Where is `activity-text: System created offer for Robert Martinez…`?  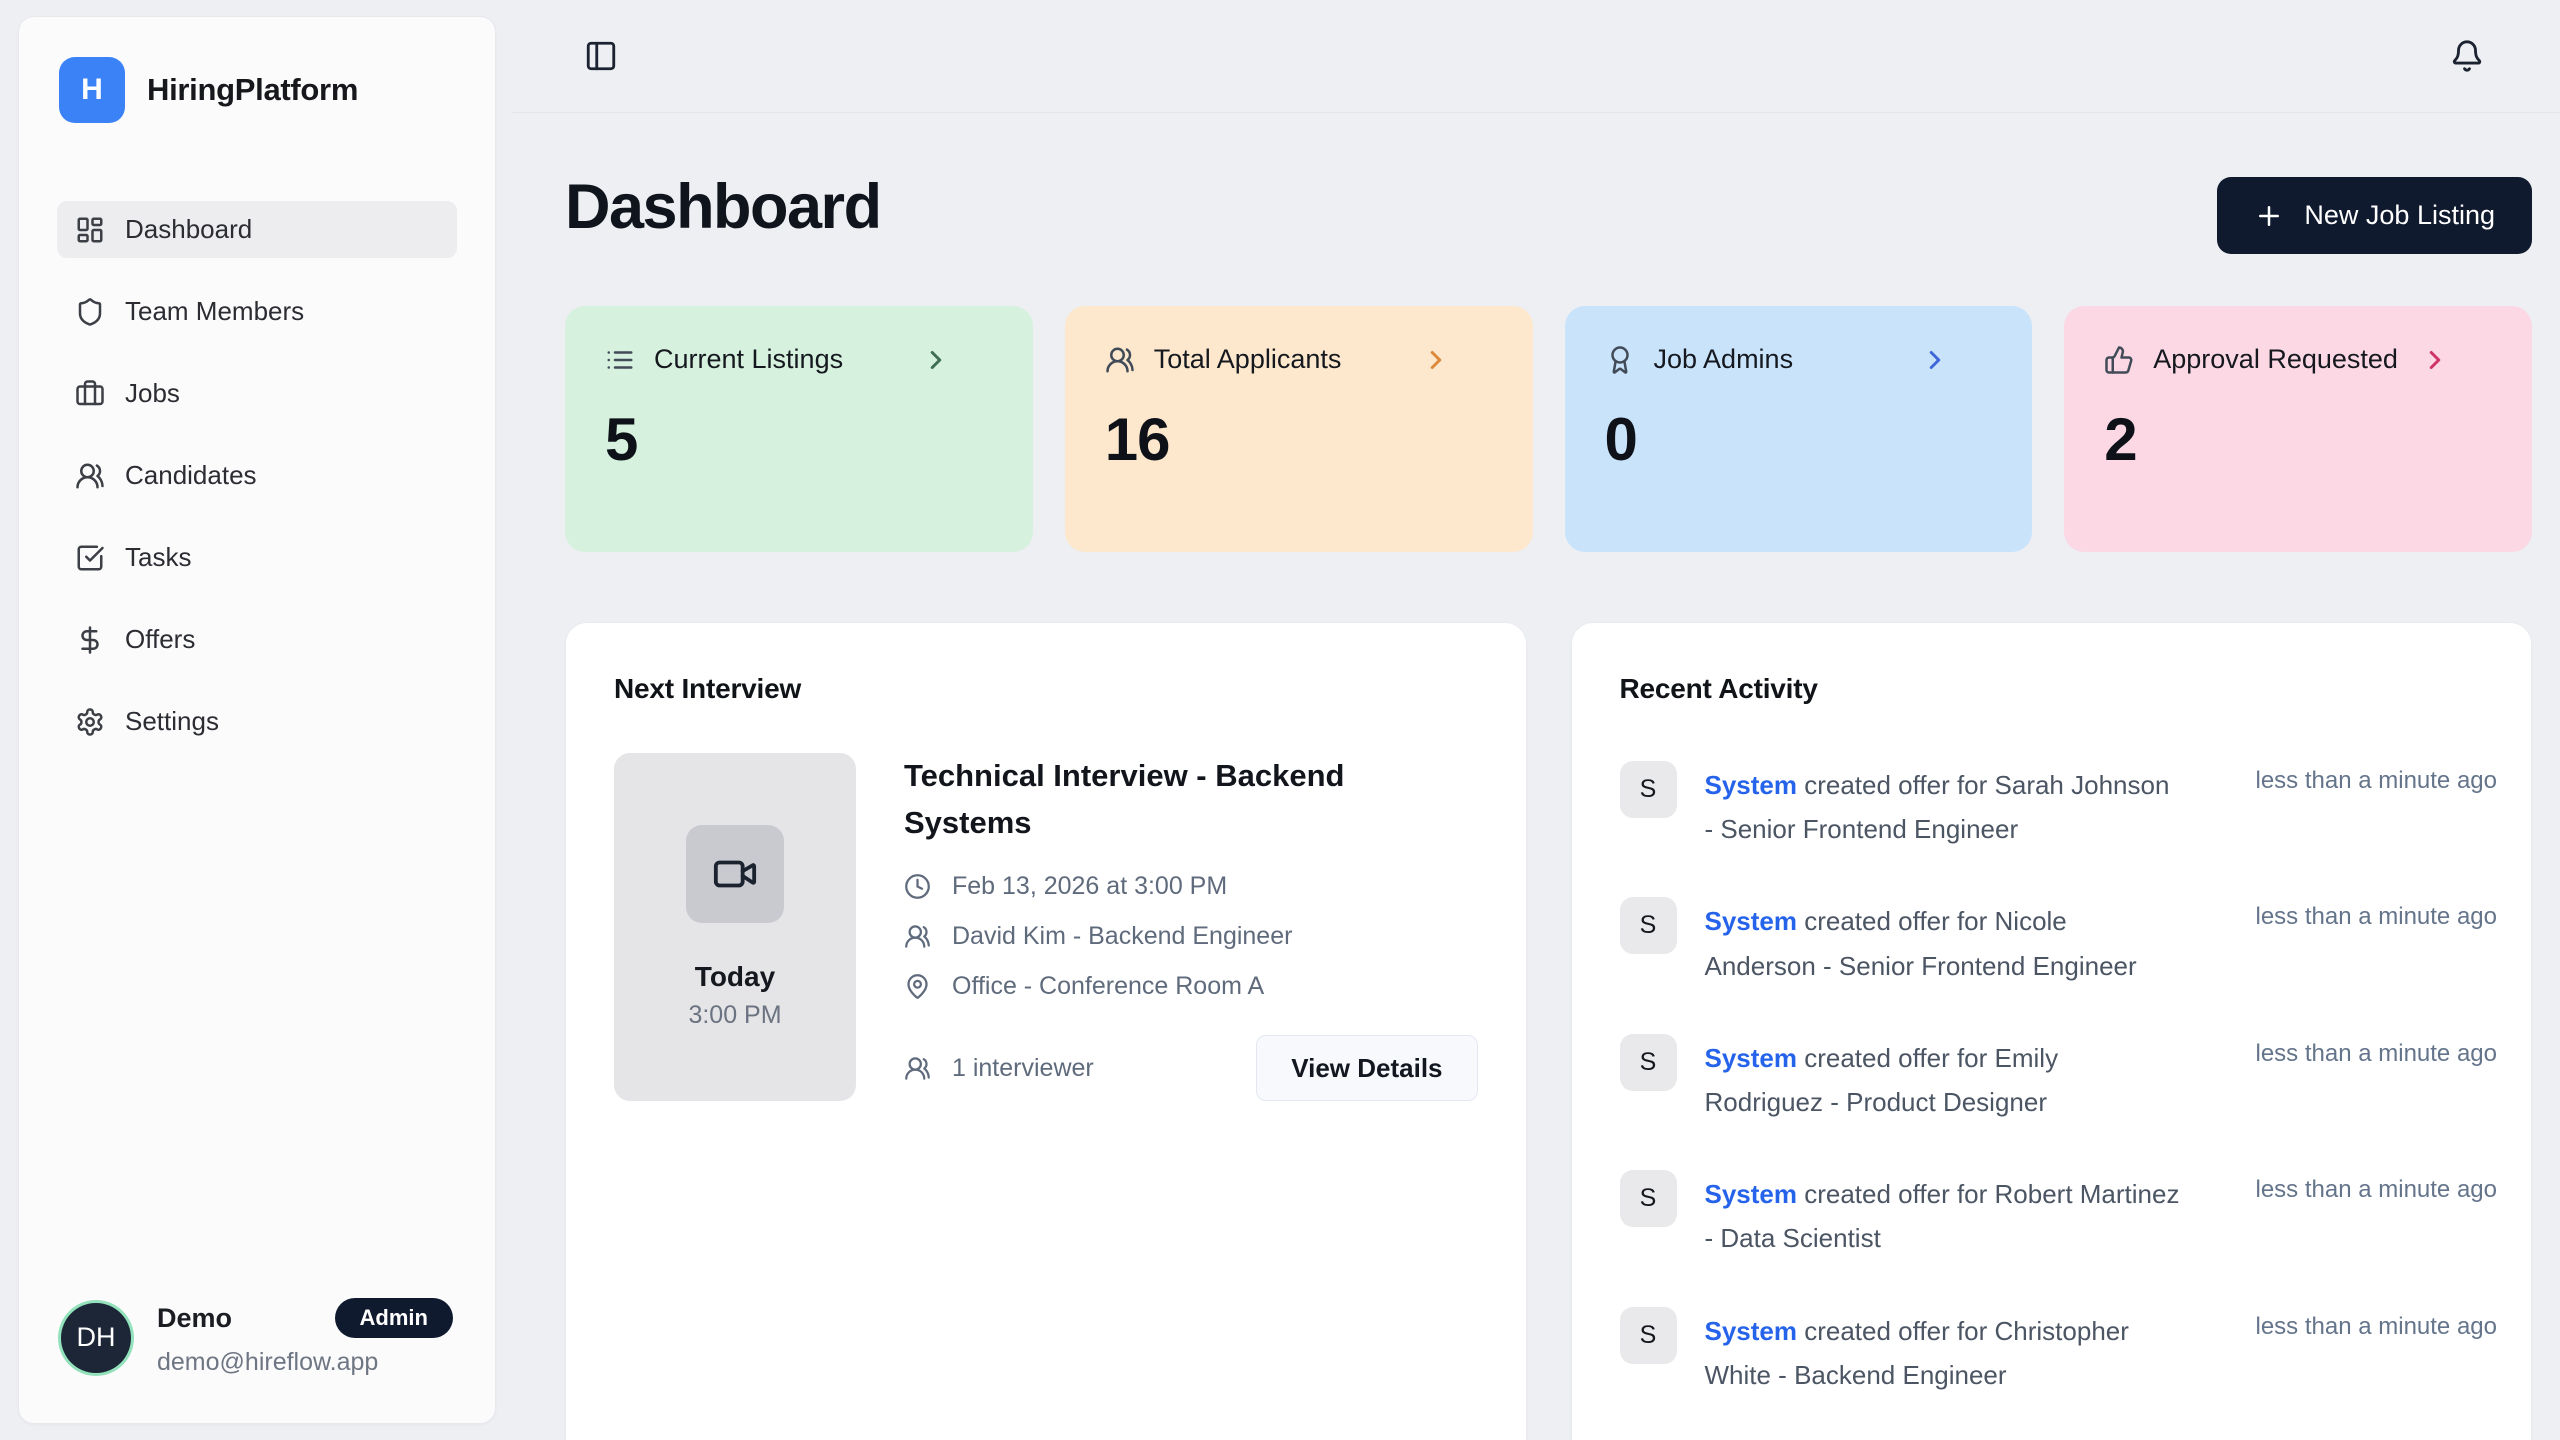
activity-text: System created offer for Robert Martinez… is located at coordinates (1943, 1216).